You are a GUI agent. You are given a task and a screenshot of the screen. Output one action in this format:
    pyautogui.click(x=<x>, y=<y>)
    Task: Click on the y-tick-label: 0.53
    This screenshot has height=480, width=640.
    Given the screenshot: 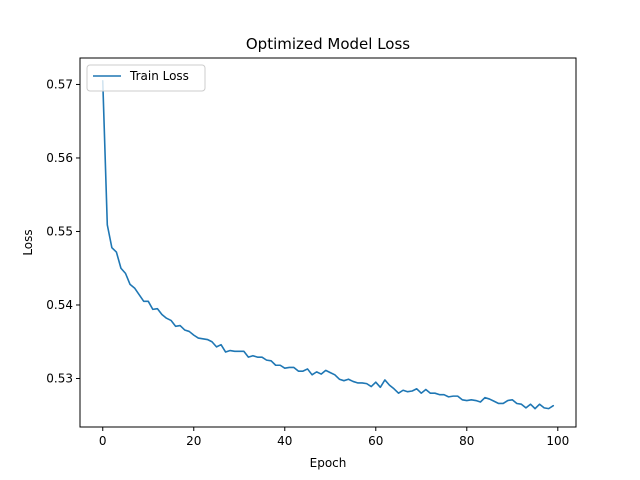 What is the action you would take?
    pyautogui.click(x=59, y=378)
    